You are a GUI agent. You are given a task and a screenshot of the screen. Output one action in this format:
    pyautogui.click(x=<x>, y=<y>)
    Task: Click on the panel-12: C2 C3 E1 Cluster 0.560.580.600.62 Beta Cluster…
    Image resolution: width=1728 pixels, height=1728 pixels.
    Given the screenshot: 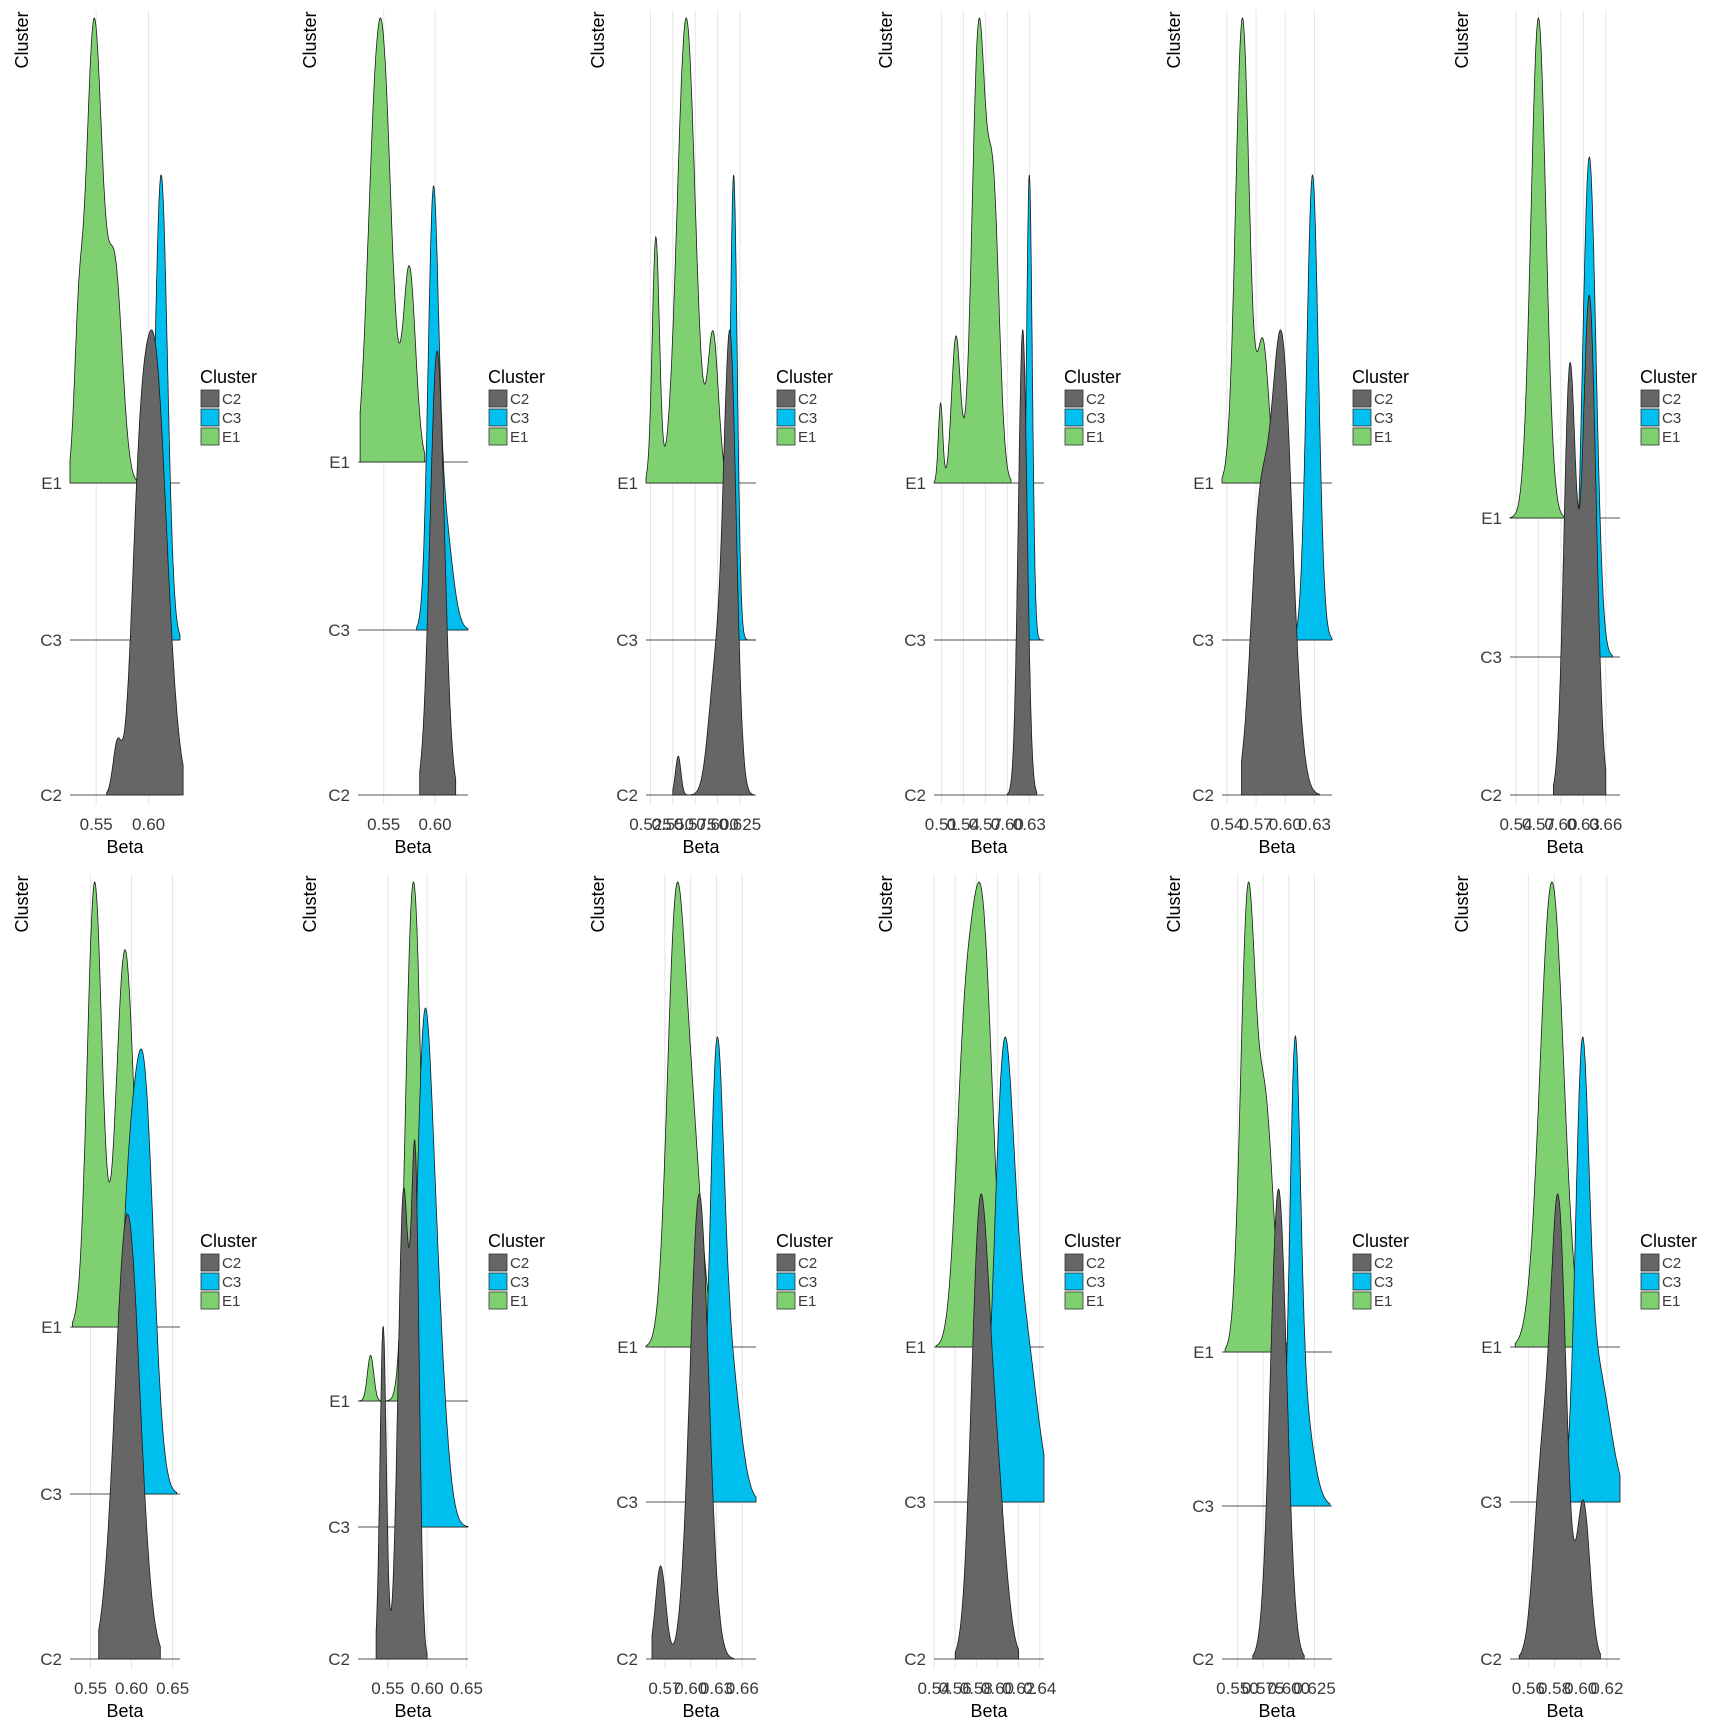 What is the action you would take?
    pyautogui.click(x=1574, y=1297)
    